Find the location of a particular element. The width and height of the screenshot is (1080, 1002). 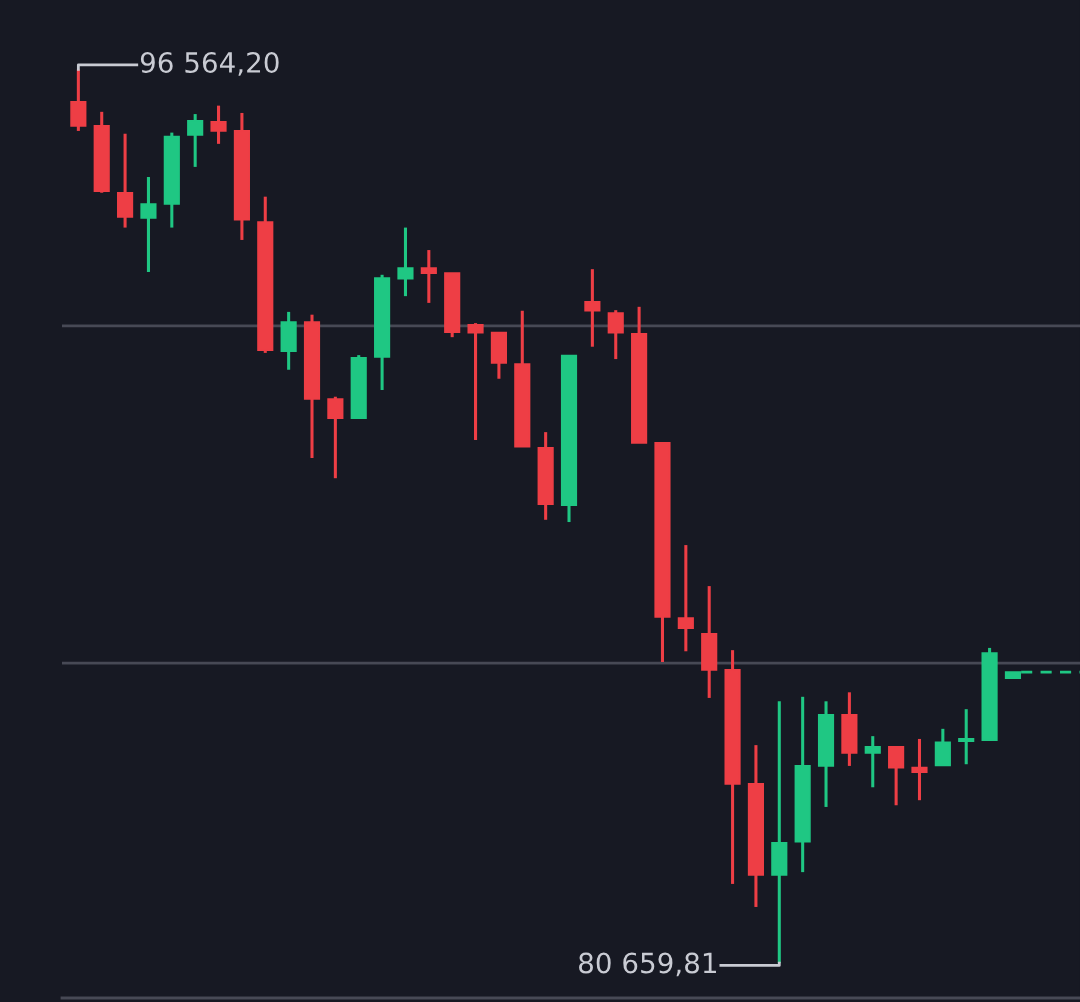

annotation: 96 564,20 is located at coordinates (209, 64).